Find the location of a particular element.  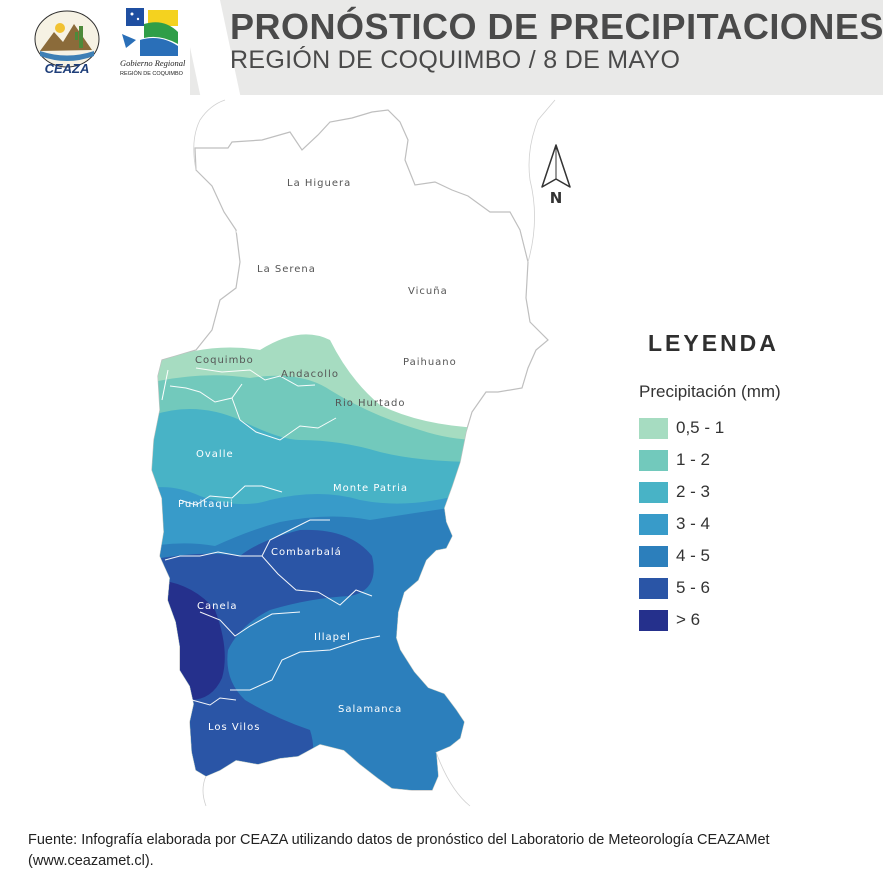

legend-item: 3 - 4 is located at coordinates (674, 524).